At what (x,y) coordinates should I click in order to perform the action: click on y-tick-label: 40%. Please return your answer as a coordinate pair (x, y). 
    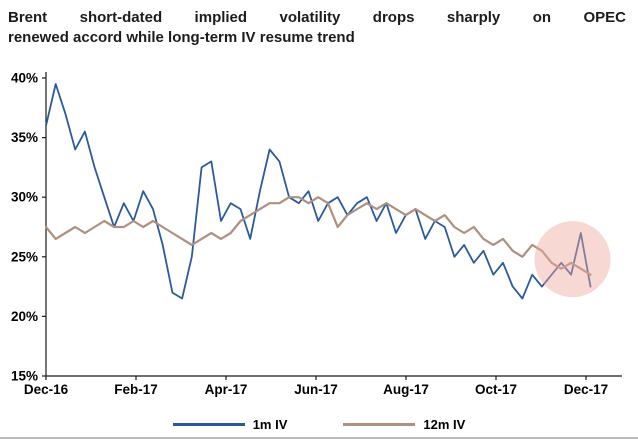
    Looking at the image, I should click on (24, 77).